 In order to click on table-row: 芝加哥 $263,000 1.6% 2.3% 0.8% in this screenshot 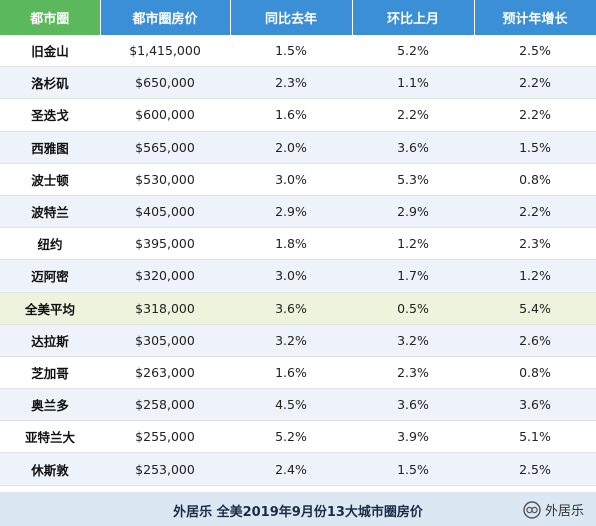, I will do `click(298, 373)`.